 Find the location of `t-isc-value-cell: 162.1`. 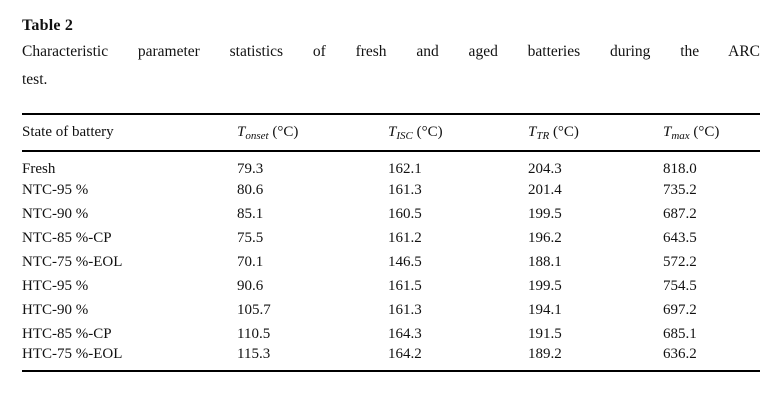

t-isc-value-cell: 162.1 is located at coordinates (405, 169).